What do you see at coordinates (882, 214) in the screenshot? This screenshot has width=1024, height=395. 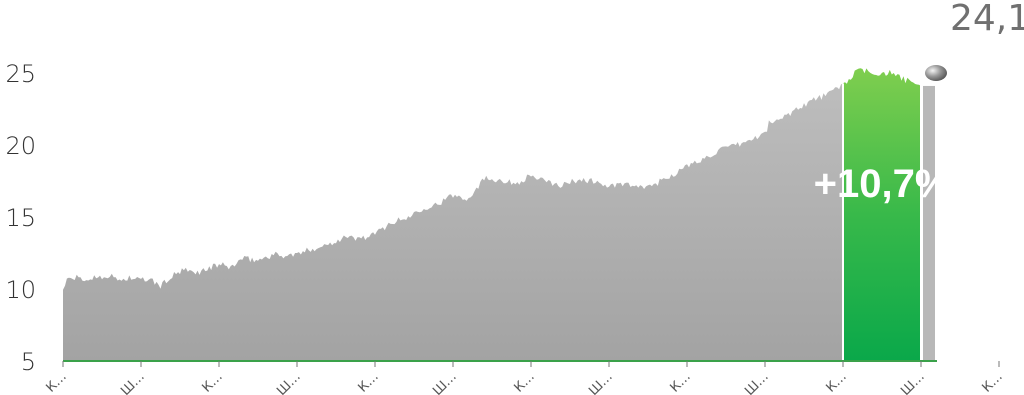 I see `series-area-highlight` at bounding box center [882, 214].